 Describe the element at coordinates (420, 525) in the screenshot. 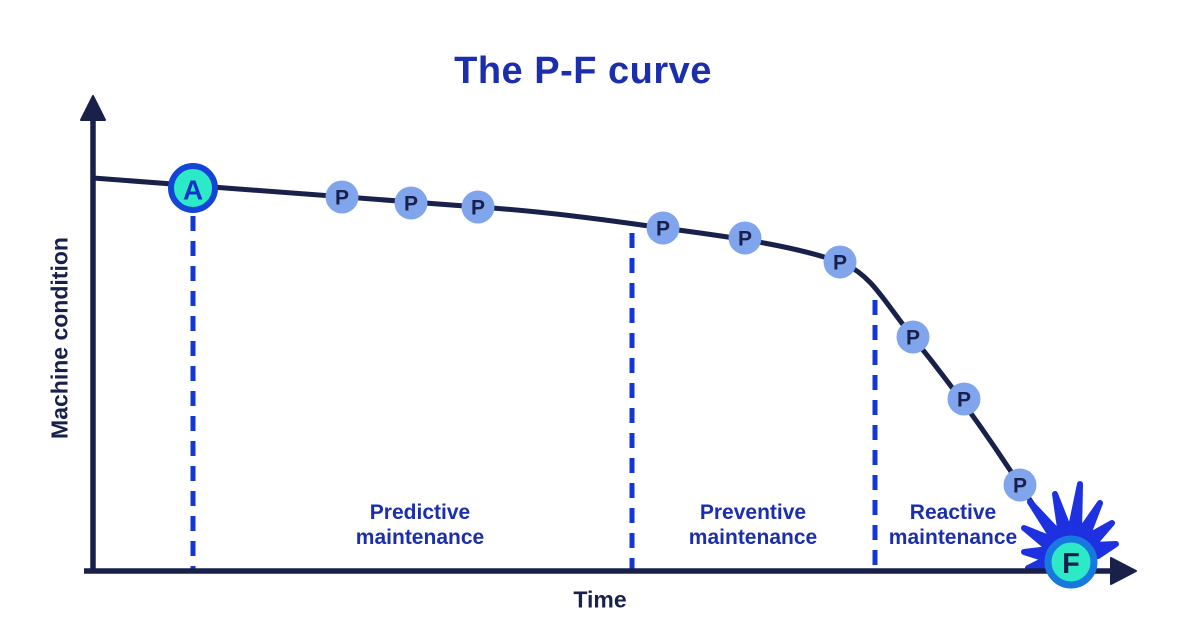

I see `zone-label-predictive: Predictive maintenance` at that location.